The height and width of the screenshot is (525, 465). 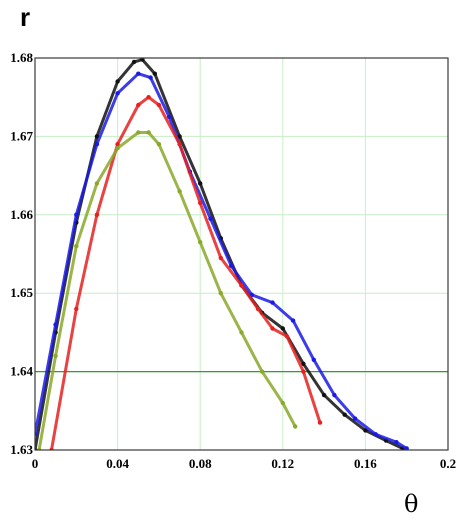 What do you see at coordinates (25, 17) in the screenshot?
I see `y-axis-label: r` at bounding box center [25, 17].